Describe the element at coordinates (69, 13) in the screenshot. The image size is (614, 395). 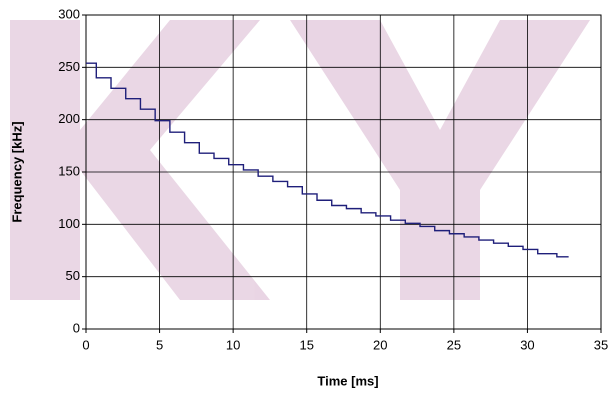
I see `y-tick-label: 300` at that location.